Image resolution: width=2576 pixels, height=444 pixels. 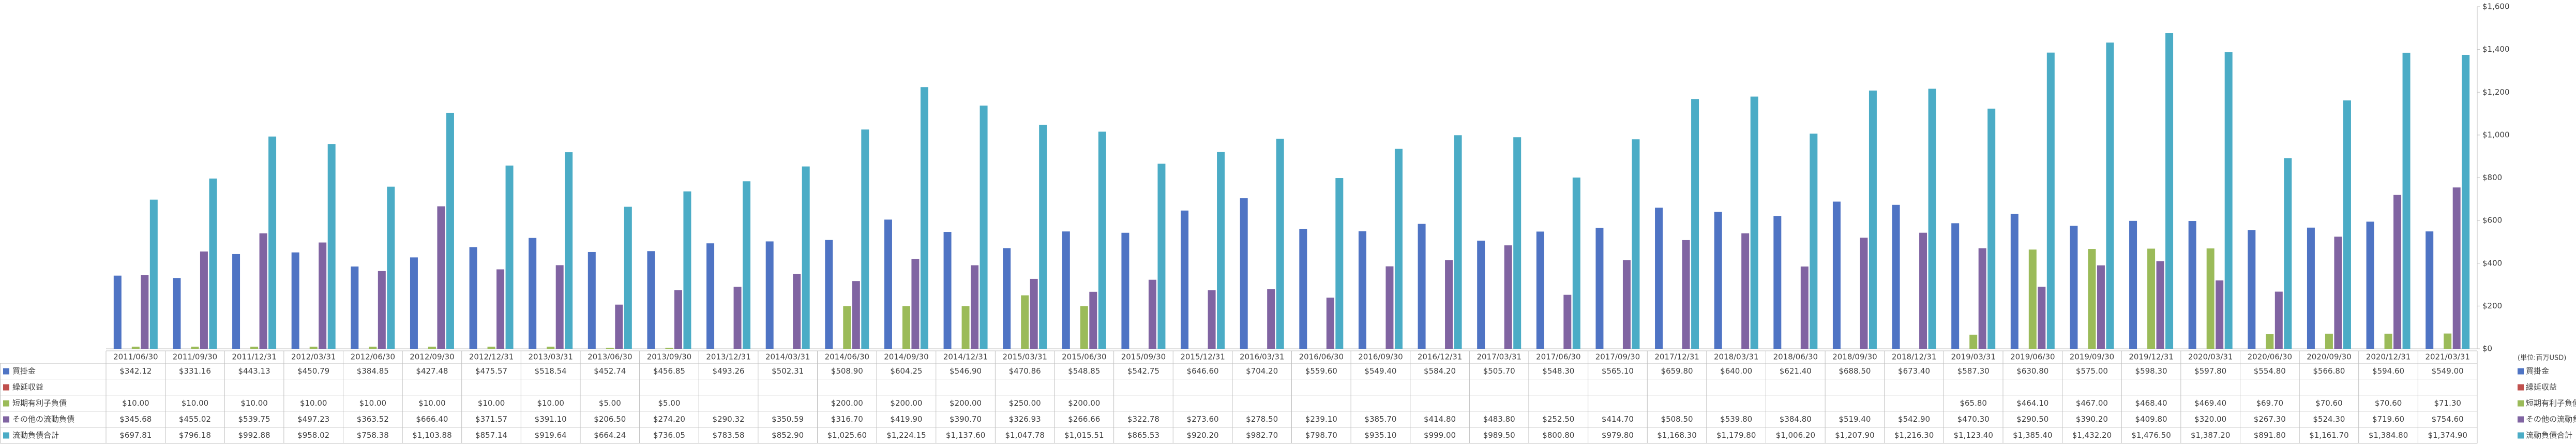 What do you see at coordinates (609, 357) in the screenshot?
I see `x-tick-label: 2013/06/30` at bounding box center [609, 357].